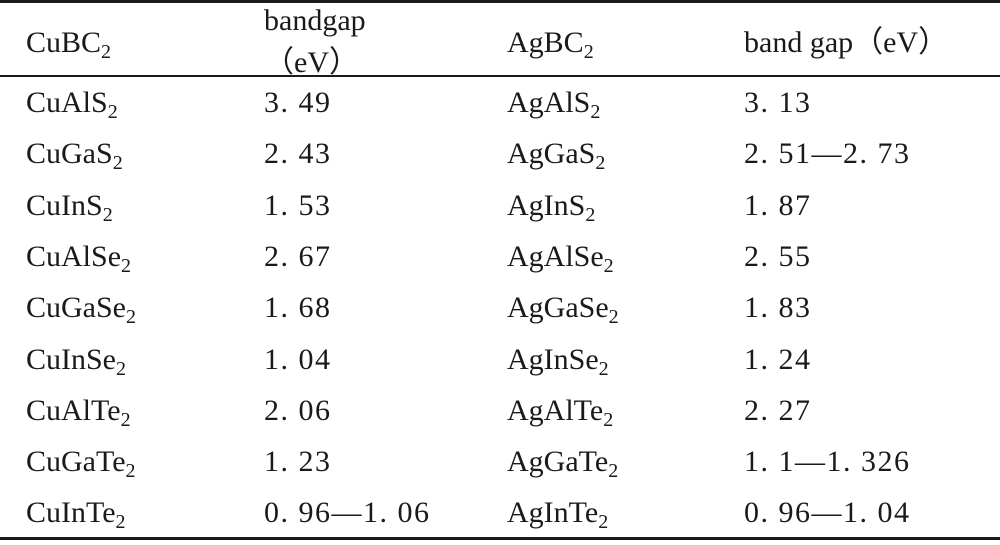 The height and width of the screenshot is (545, 1000). I want to click on cu-bandgap: 2. 43, so click(298, 153).